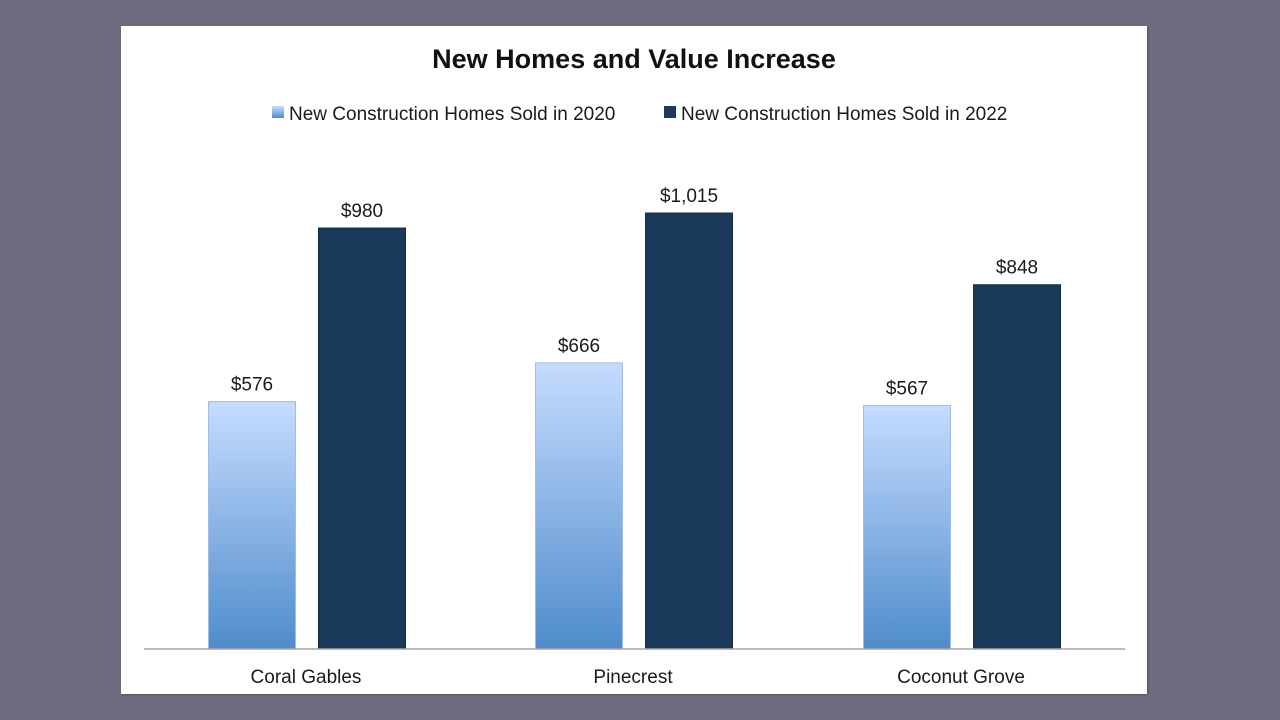 The height and width of the screenshot is (720, 1280). What do you see at coordinates (670, 112) in the screenshot?
I see `legend-swatch-2022` at bounding box center [670, 112].